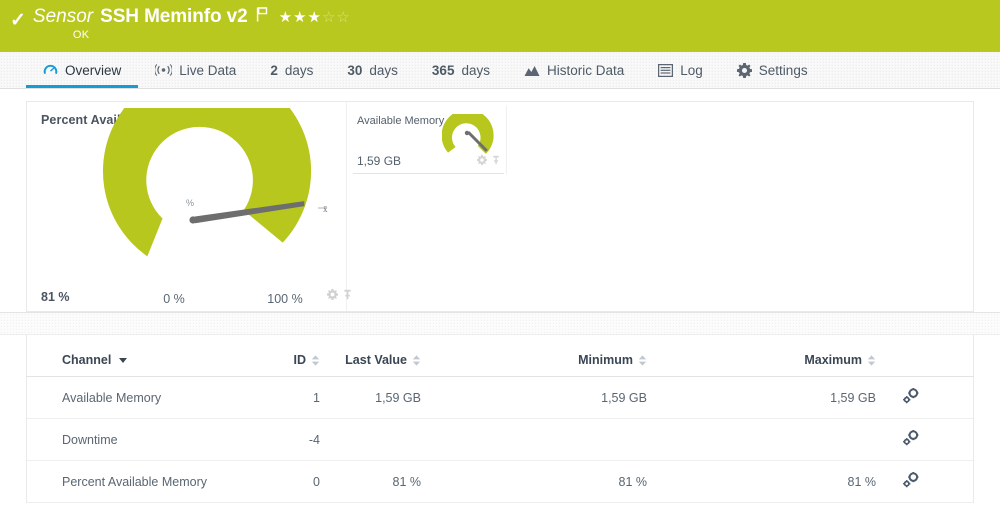  What do you see at coordinates (55, 297) in the screenshot?
I see `gauge-value-label: 81 %` at bounding box center [55, 297].